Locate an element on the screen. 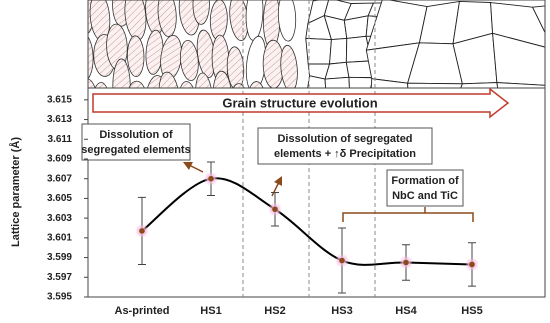 This screenshot has height=323, width=550. annotation: elements + ↑δ Precipitation is located at coordinates (345, 154).